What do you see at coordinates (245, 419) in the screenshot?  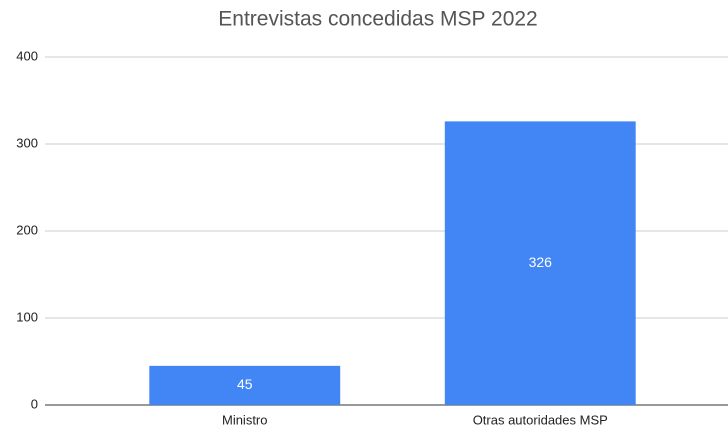 I see `x-tick-label: Ministro` at bounding box center [245, 419].